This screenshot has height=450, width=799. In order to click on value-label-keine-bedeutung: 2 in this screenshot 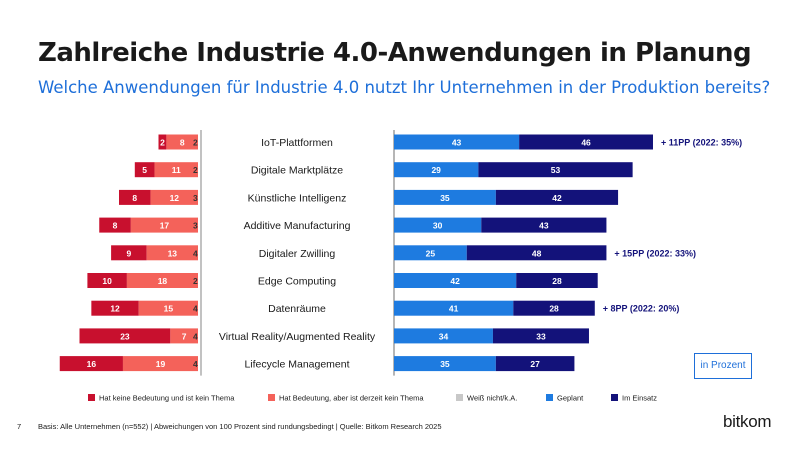, I will do `click(162, 143)`.